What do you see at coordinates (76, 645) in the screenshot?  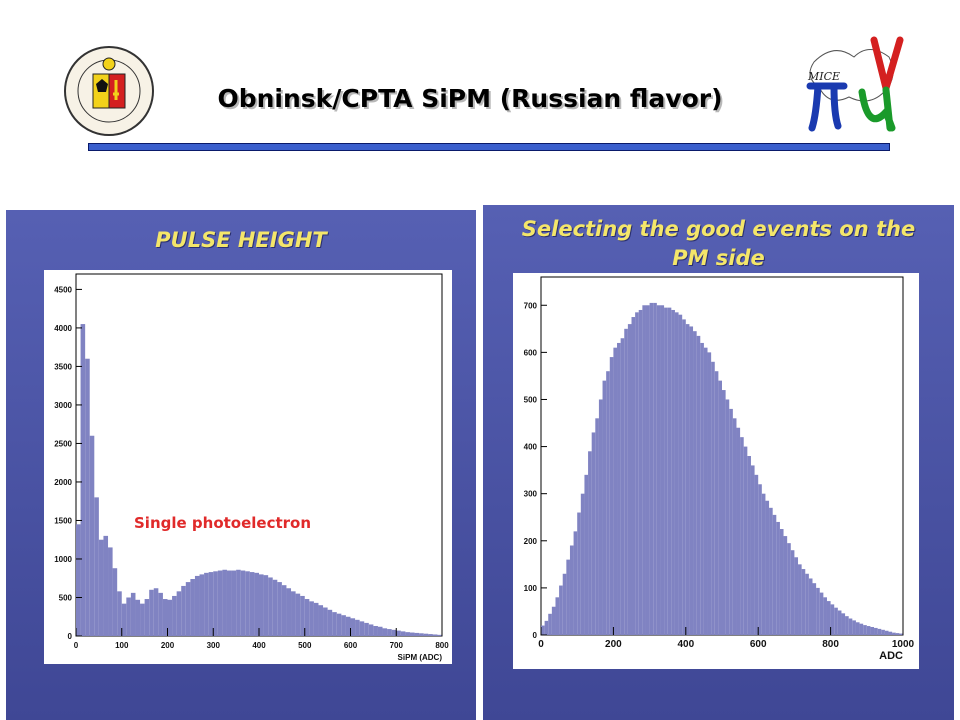 I see `x-tick-label: 0` at bounding box center [76, 645].